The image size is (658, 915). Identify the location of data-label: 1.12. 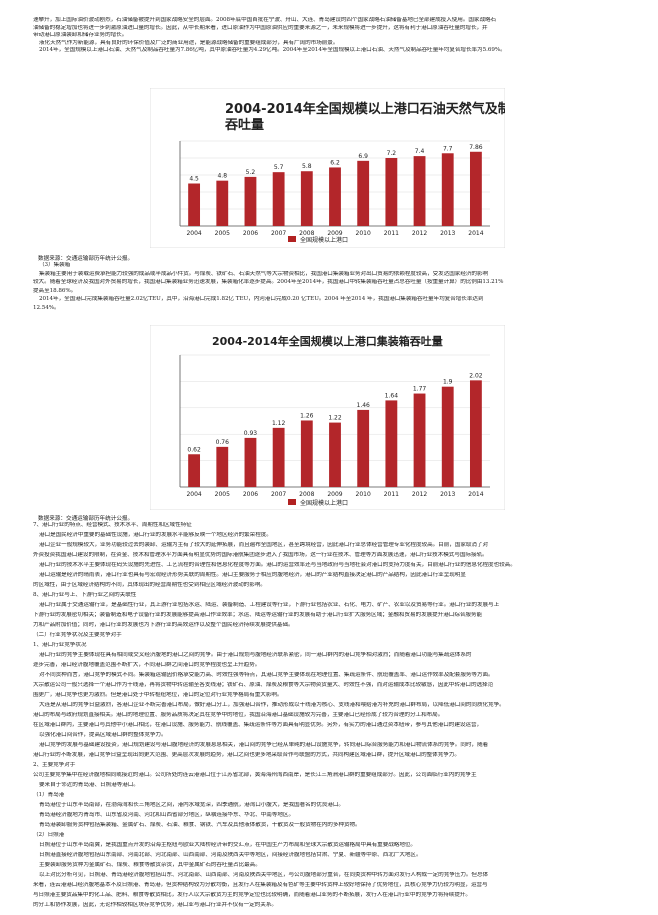
(279, 423).